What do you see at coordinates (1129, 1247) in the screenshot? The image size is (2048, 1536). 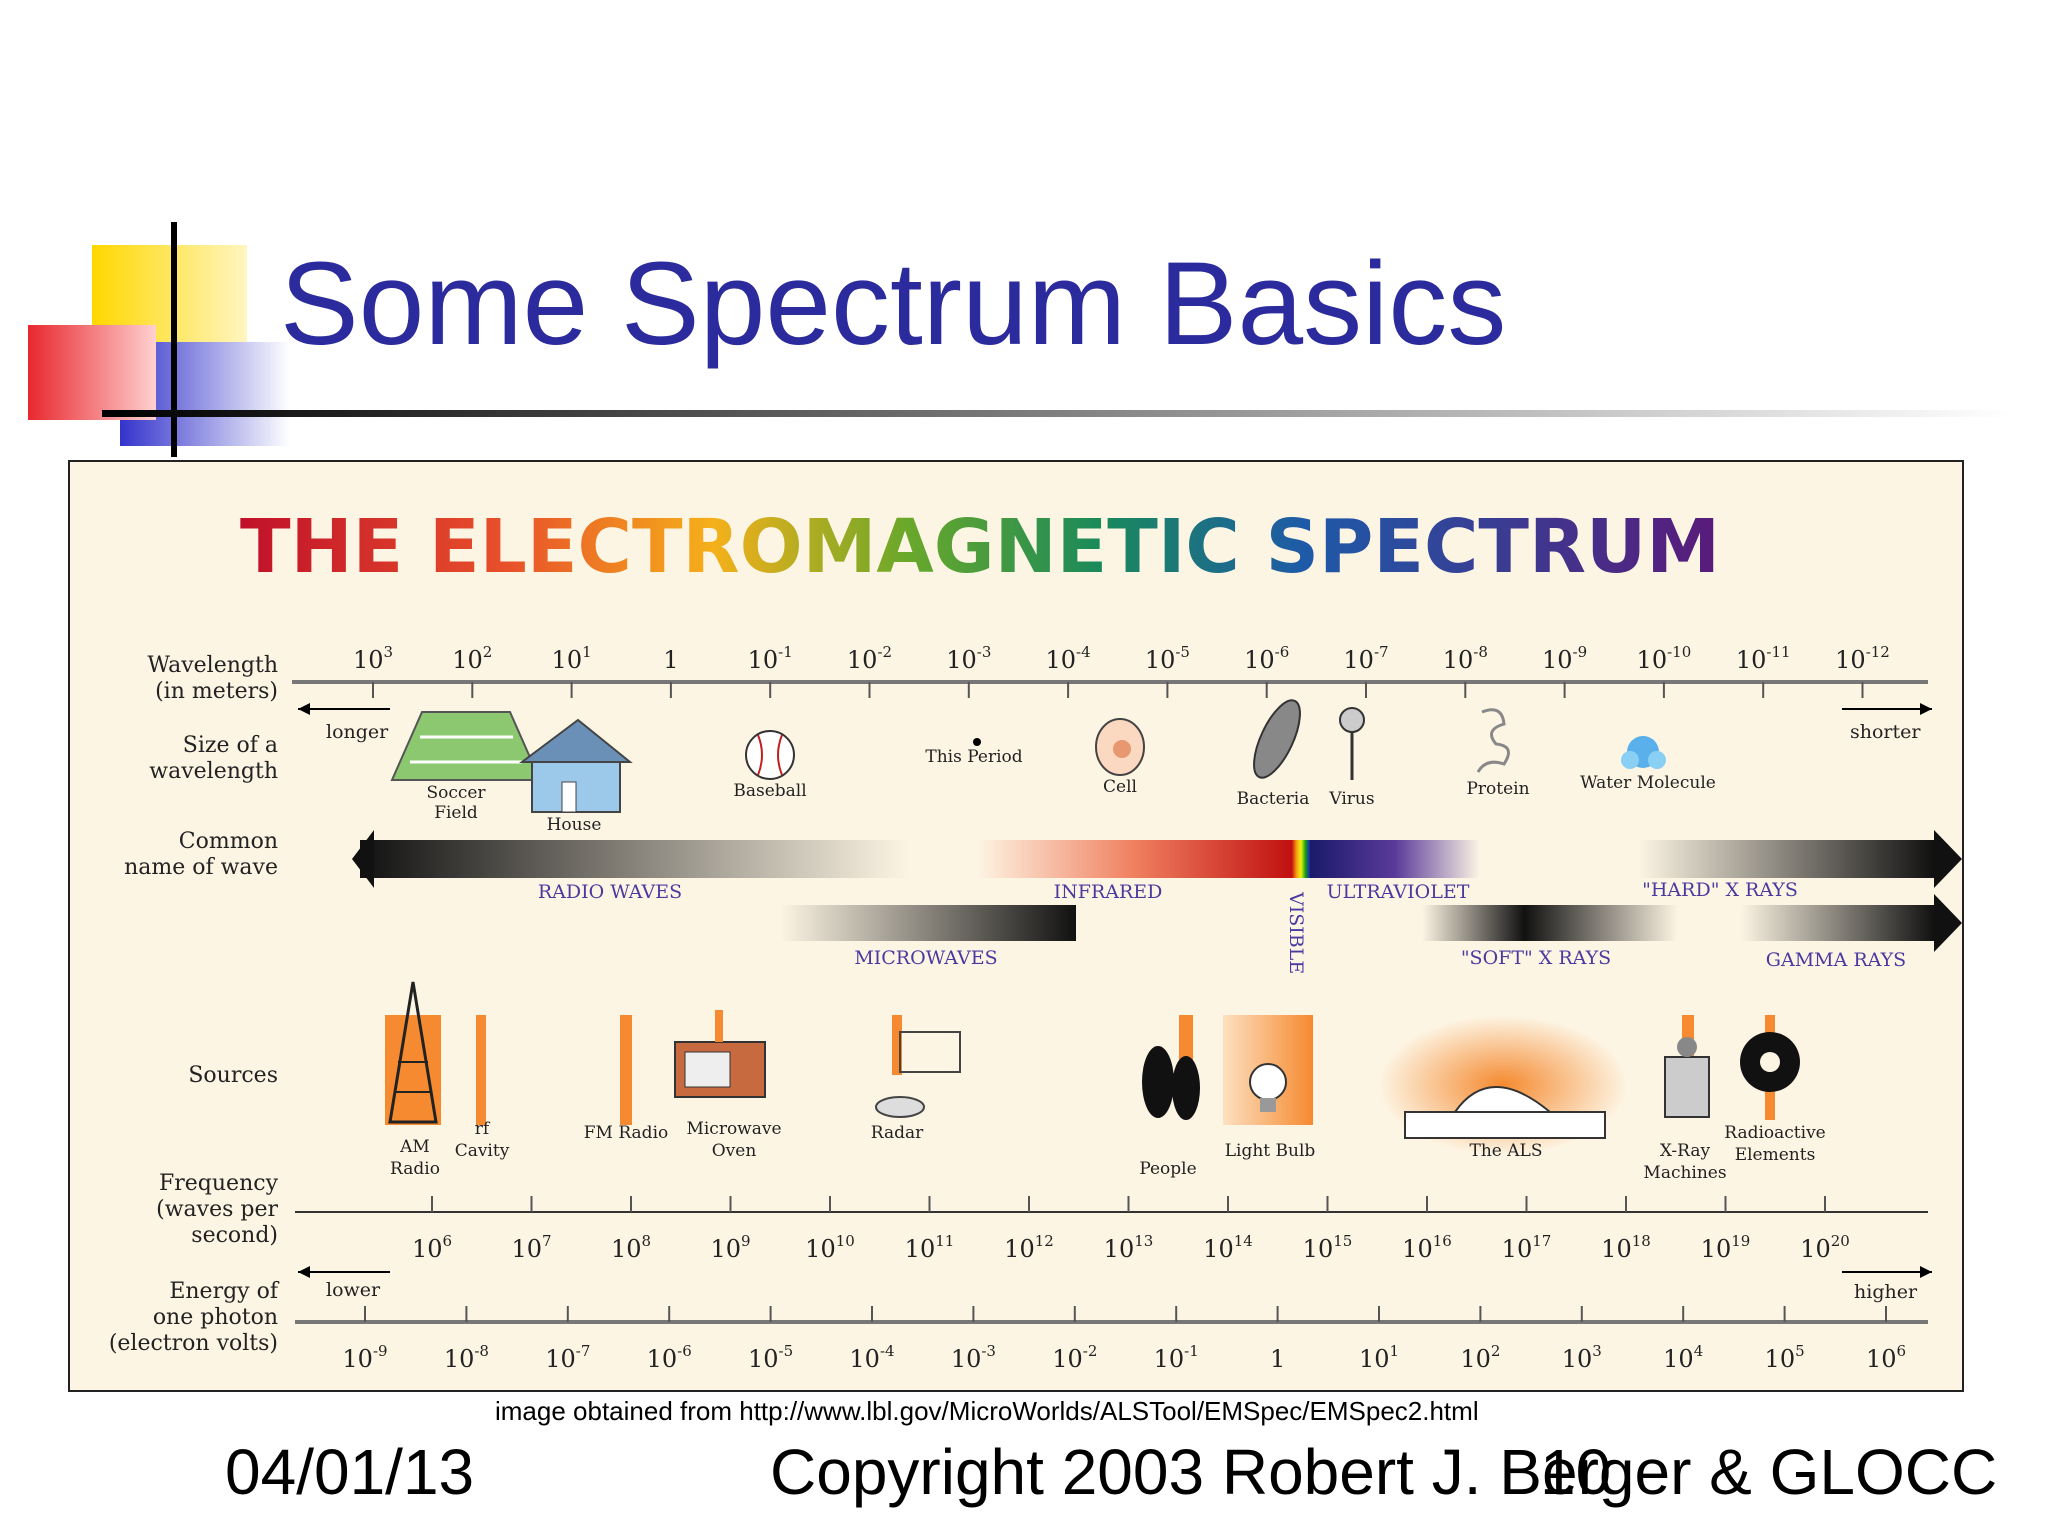 I see `tick-label: 10¹³` at bounding box center [1129, 1247].